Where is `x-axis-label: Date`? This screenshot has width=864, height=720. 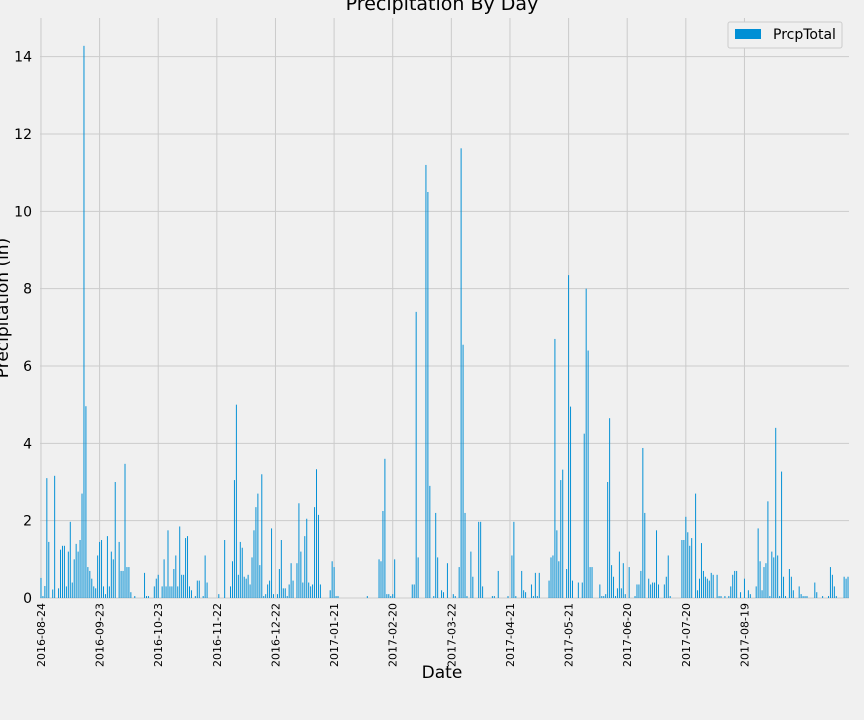 x-axis-label: Date is located at coordinates (442, 673).